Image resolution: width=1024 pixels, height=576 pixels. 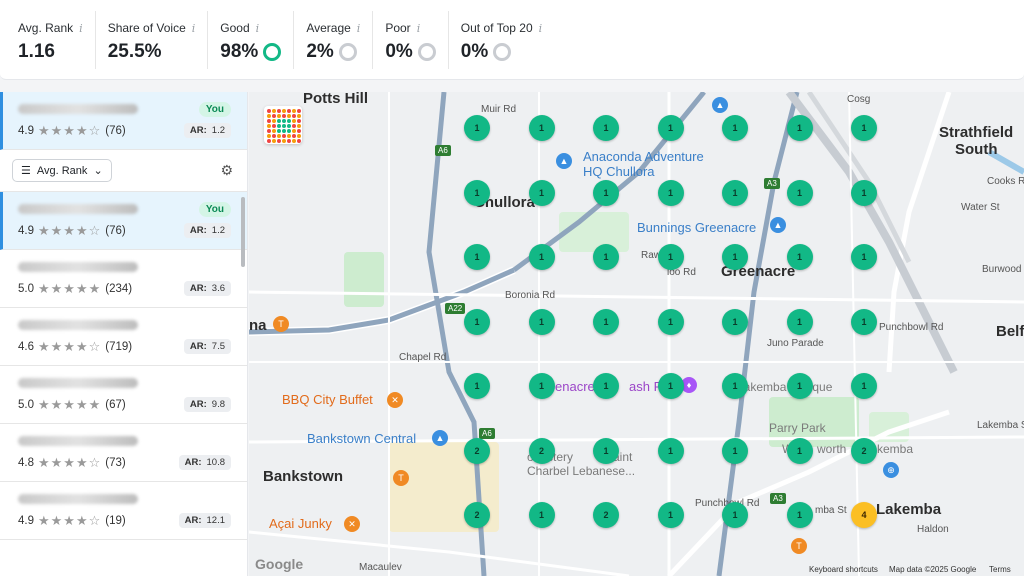 I want to click on map-label: Cosg, so click(x=859, y=99).